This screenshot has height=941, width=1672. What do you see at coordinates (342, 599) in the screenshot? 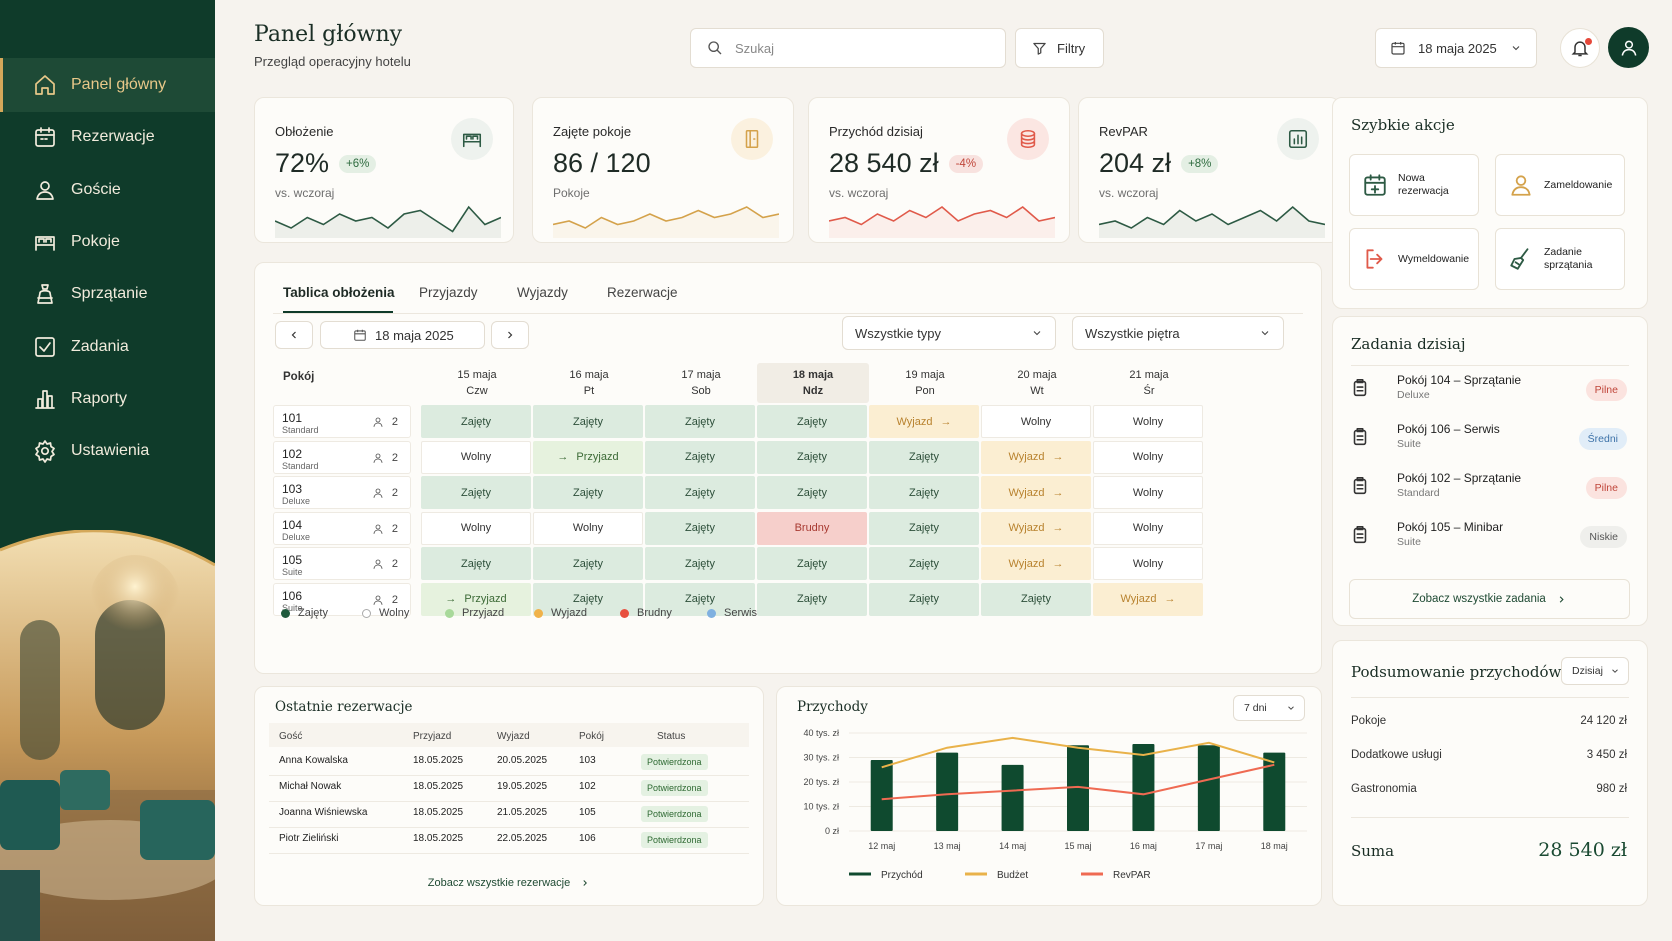
I see `room-label: 106 Suite 2` at bounding box center [342, 599].